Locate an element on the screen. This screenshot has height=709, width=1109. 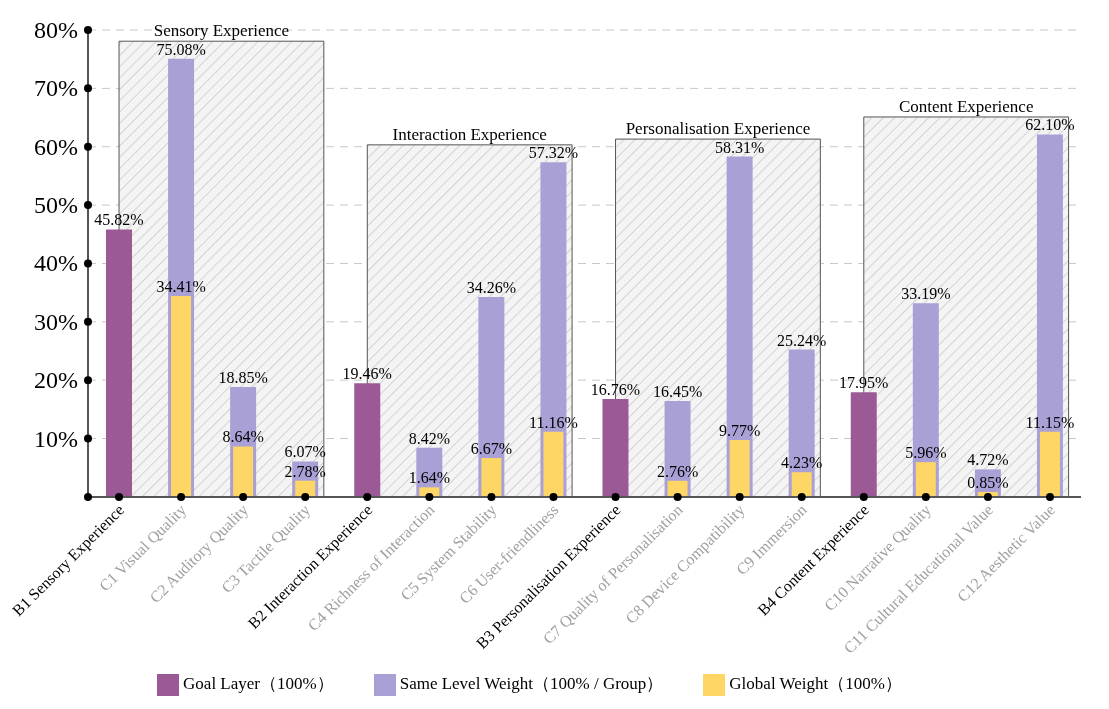
y-tick-label: 40% is located at coordinates (56, 263).